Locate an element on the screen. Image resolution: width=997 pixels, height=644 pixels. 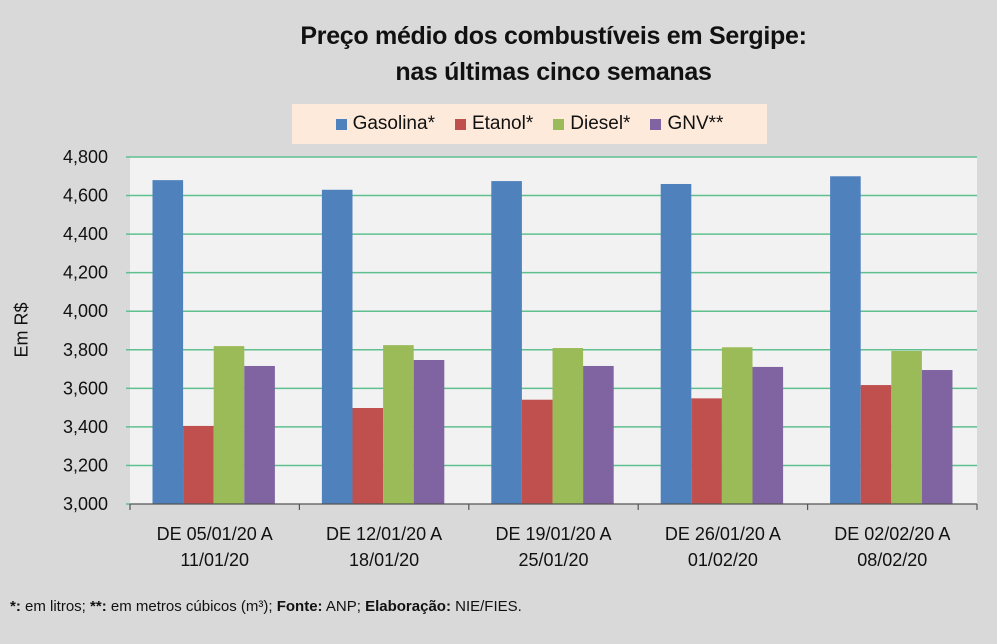
legend-item-etanol: Etanol* is located at coordinates (494, 124).